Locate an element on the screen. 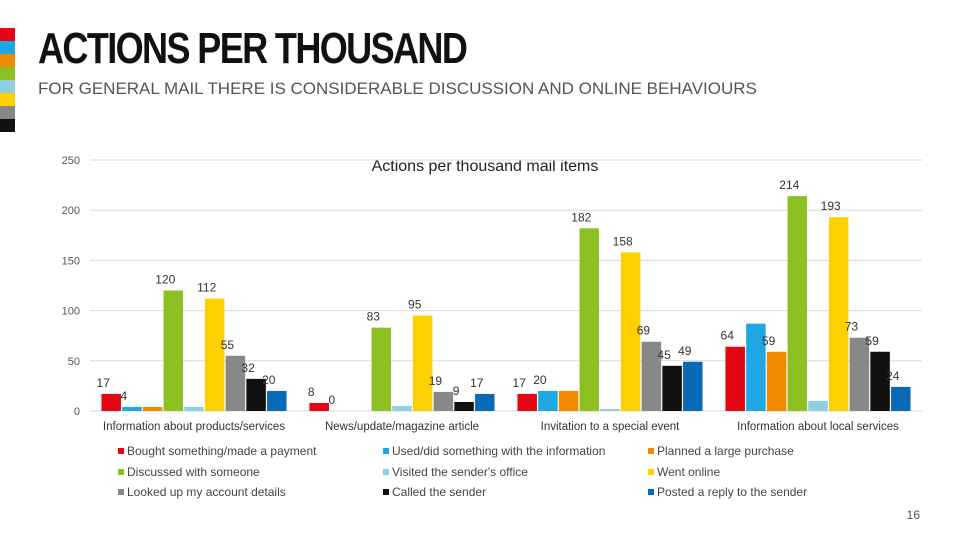 Image resolution: width=960 pixels, height=540 pixels. slide-title: ACTIONS PER THOUSAND is located at coordinates (253, 48).